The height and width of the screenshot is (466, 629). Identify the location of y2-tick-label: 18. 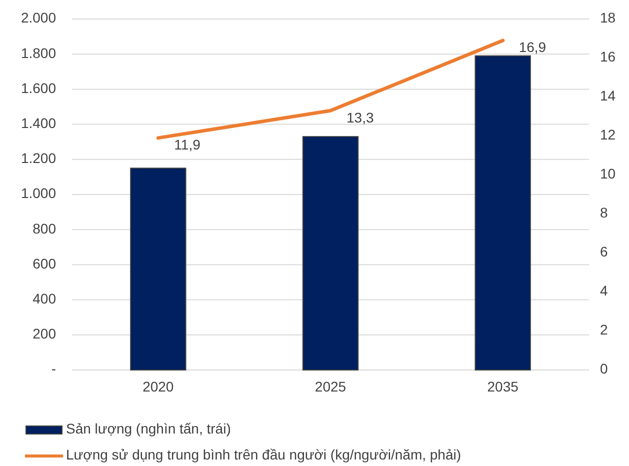
(608, 18).